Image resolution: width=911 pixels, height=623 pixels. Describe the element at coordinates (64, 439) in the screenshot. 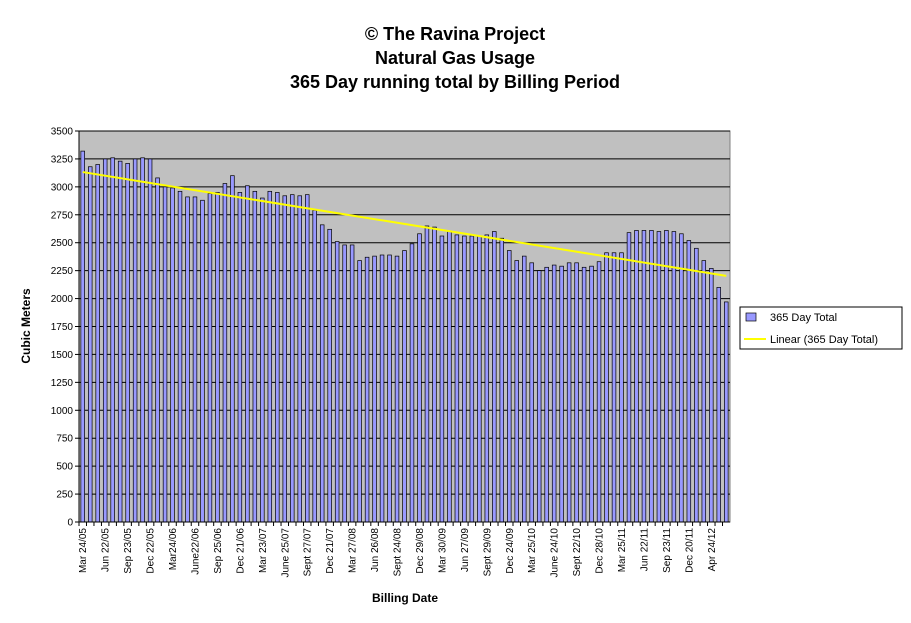

I see `y-tick-label: 750` at that location.